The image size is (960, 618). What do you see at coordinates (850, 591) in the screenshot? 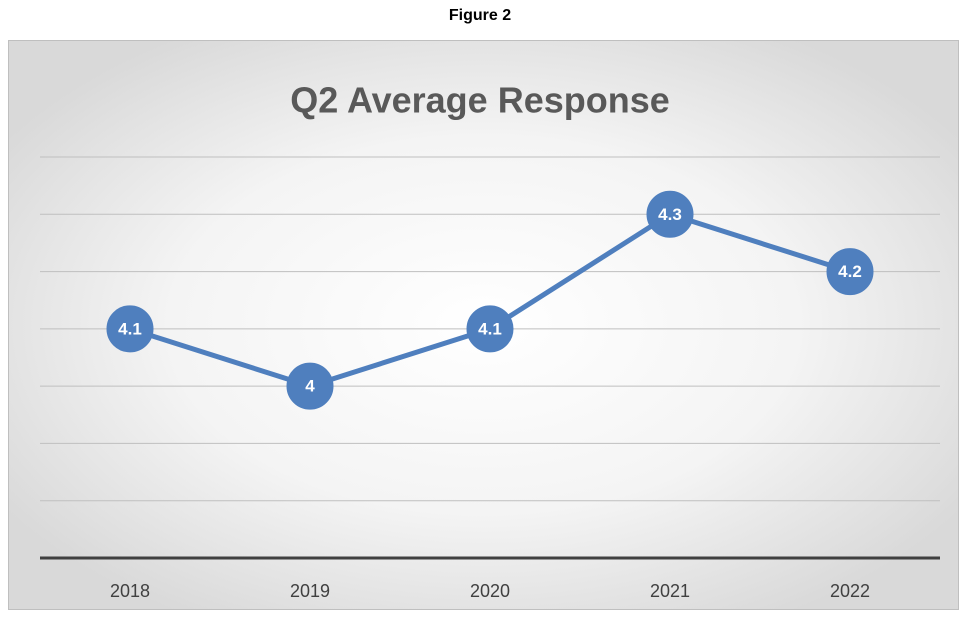
I see `x-tick-label: 2022` at bounding box center [850, 591].